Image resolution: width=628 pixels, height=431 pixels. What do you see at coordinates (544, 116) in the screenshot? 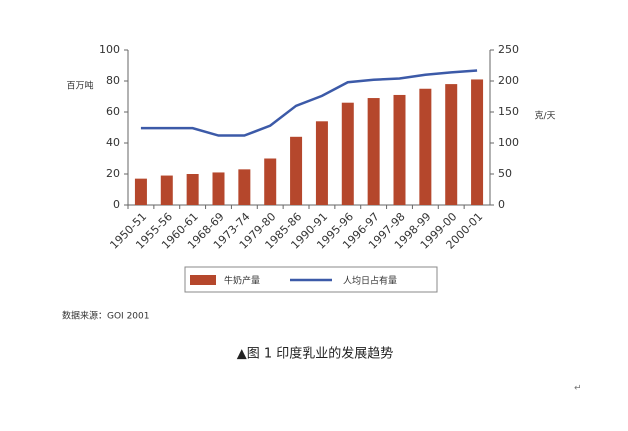
I see `y2-axis-label: 克/天` at bounding box center [544, 116].